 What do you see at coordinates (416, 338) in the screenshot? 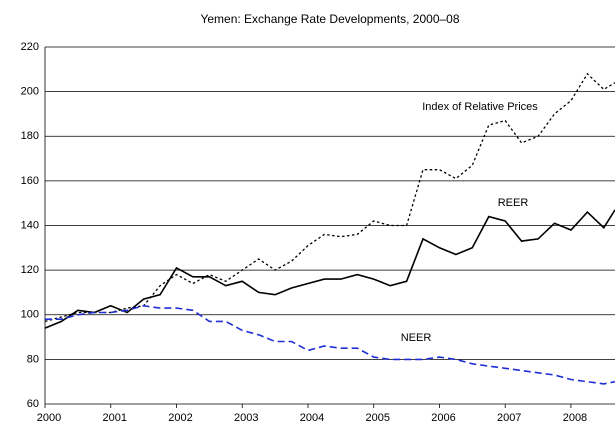
I see `series-label: NEER` at bounding box center [416, 338].